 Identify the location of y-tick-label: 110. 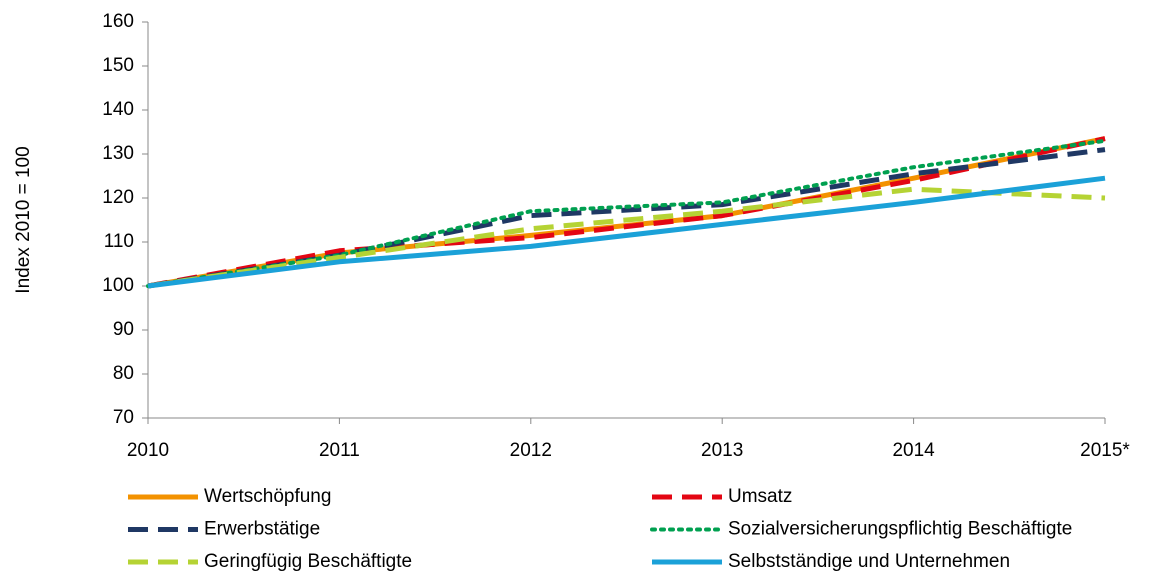
(119, 241).